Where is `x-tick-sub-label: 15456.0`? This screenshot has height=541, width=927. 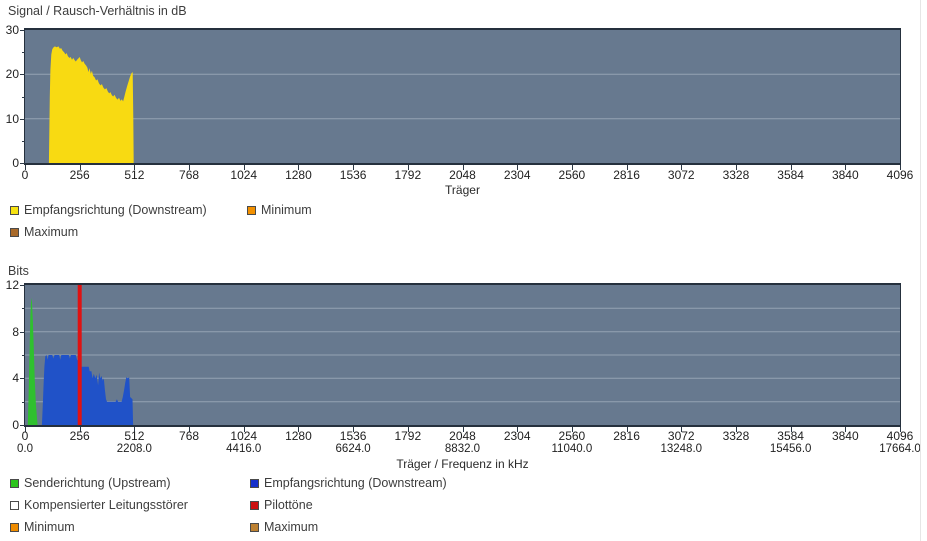
x-tick-sub-label: 15456.0 is located at coordinates (790, 449).